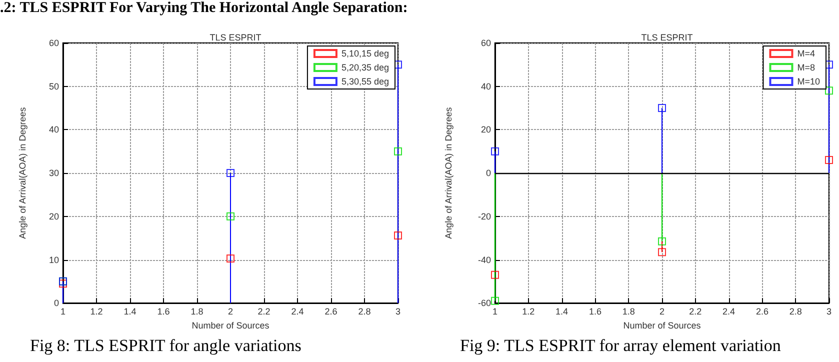 This screenshot has width=839, height=362. What do you see at coordinates (166, 346) in the screenshot?
I see `caption: Fig 8: TLS ESPRIT for angle variations` at bounding box center [166, 346].